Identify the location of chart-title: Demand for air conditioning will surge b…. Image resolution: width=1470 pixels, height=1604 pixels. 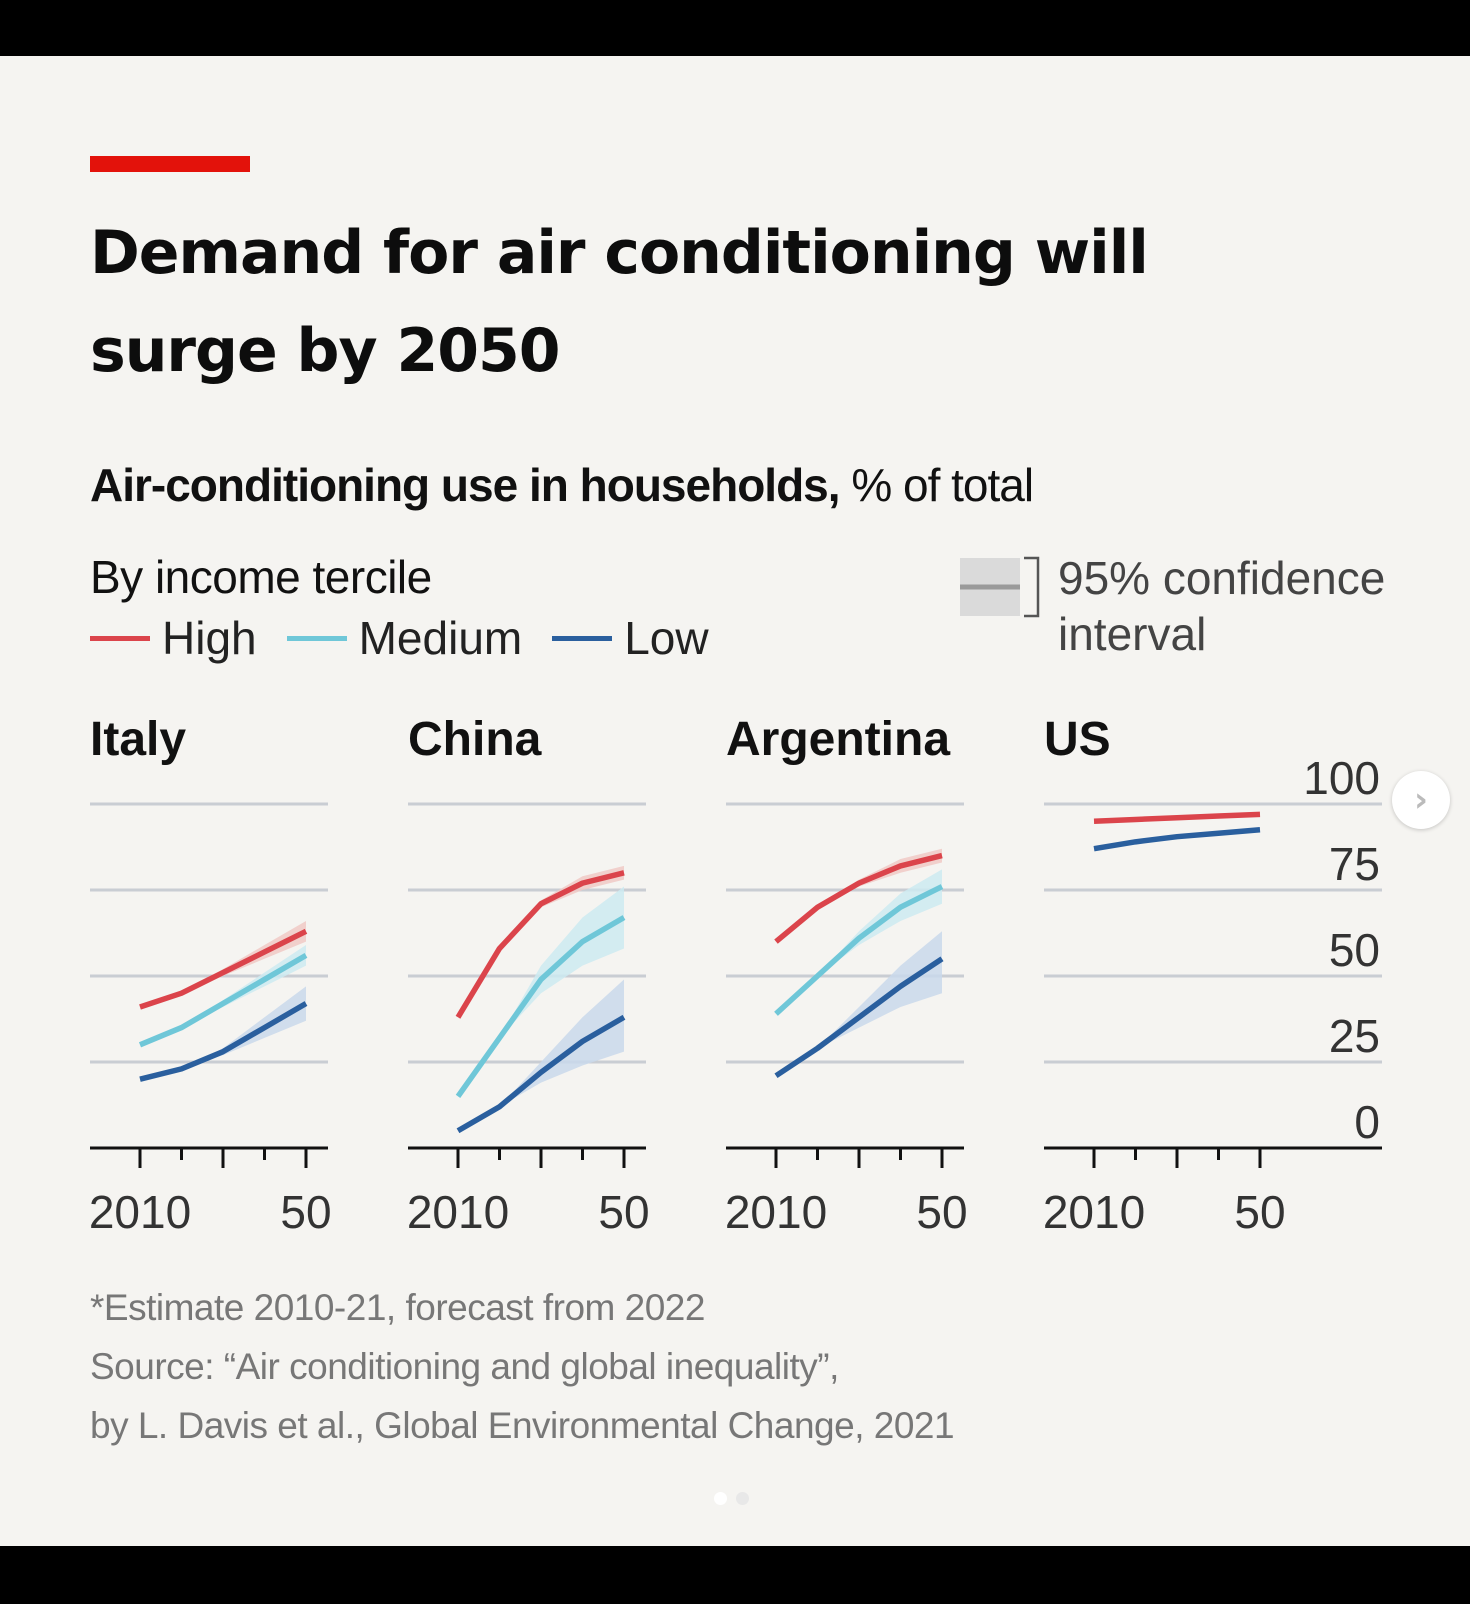
(619, 302).